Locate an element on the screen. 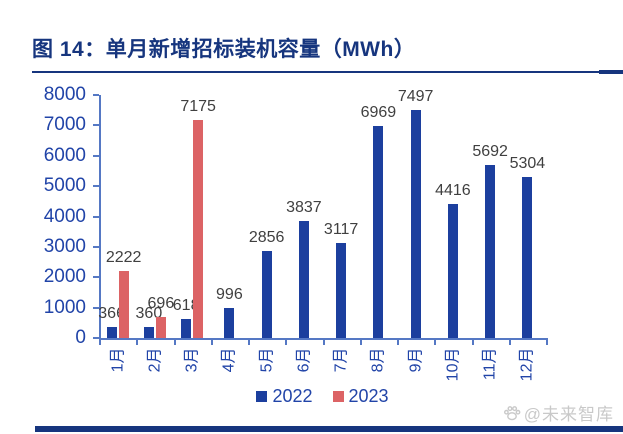 This screenshot has height=434, width=623. legend-item-2022: 2022 is located at coordinates (284, 396).